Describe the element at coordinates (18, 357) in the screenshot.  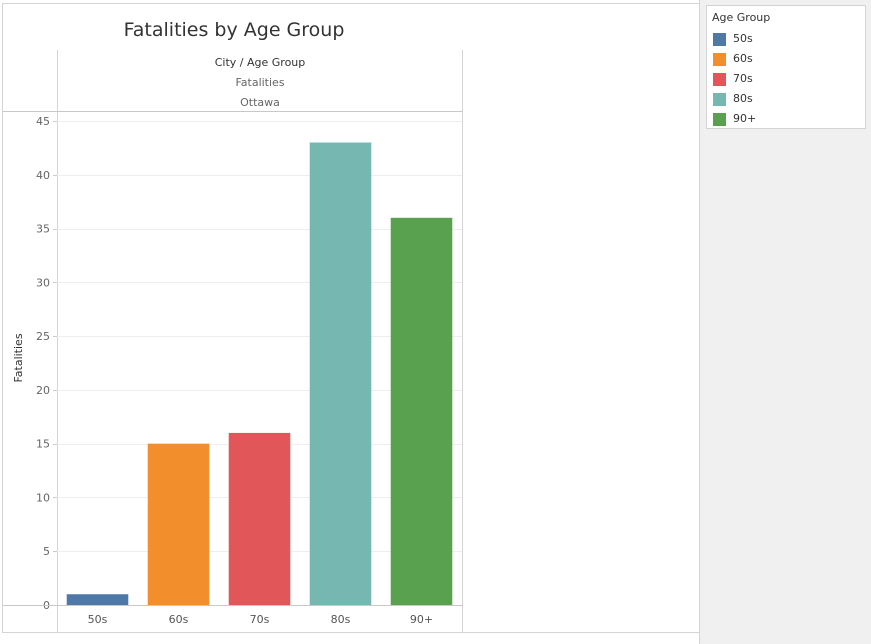
I see `y-axis-title: Fatalities` at that location.